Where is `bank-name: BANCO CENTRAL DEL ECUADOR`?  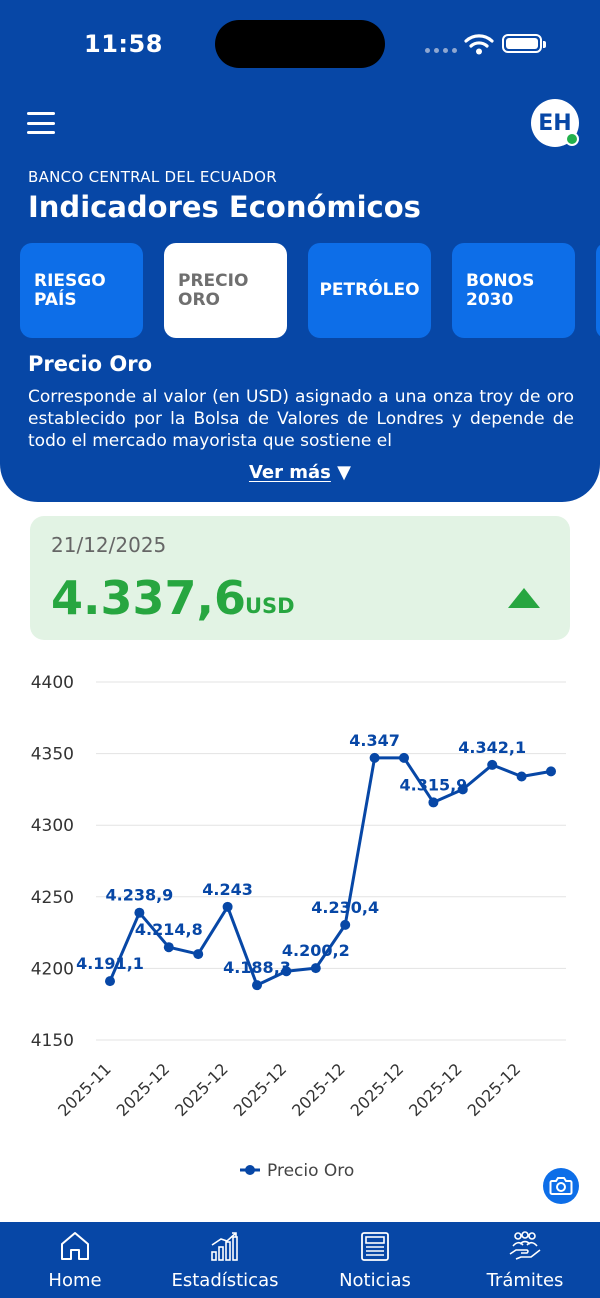 bank-name: BANCO CENTRAL DEL ECUADOR is located at coordinates (152, 177).